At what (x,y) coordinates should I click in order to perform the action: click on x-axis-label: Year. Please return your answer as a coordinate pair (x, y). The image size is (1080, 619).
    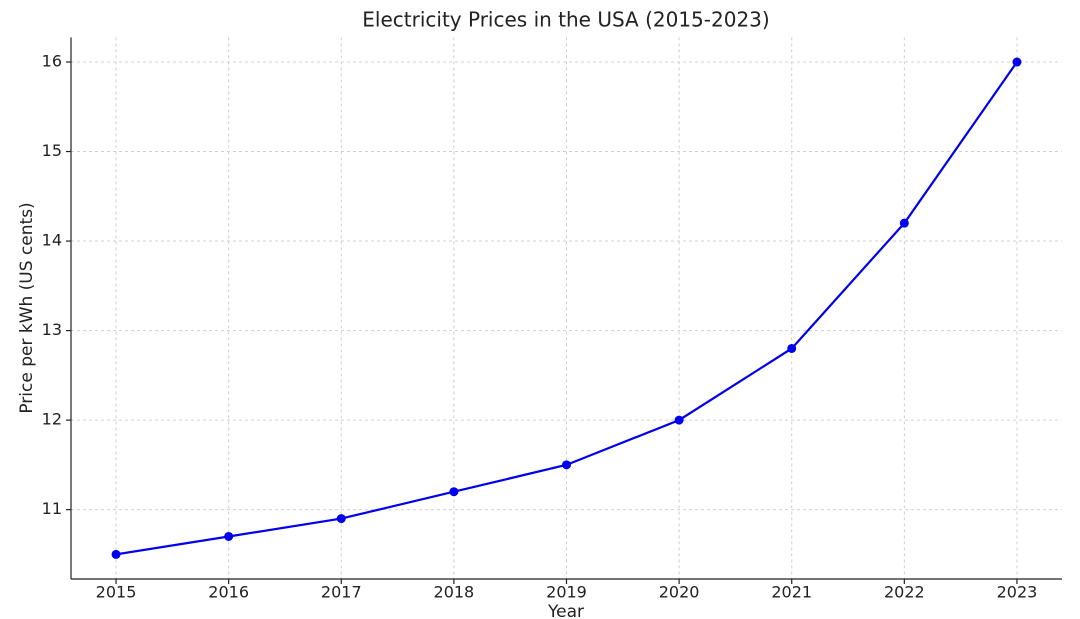
    Looking at the image, I should click on (565, 610).